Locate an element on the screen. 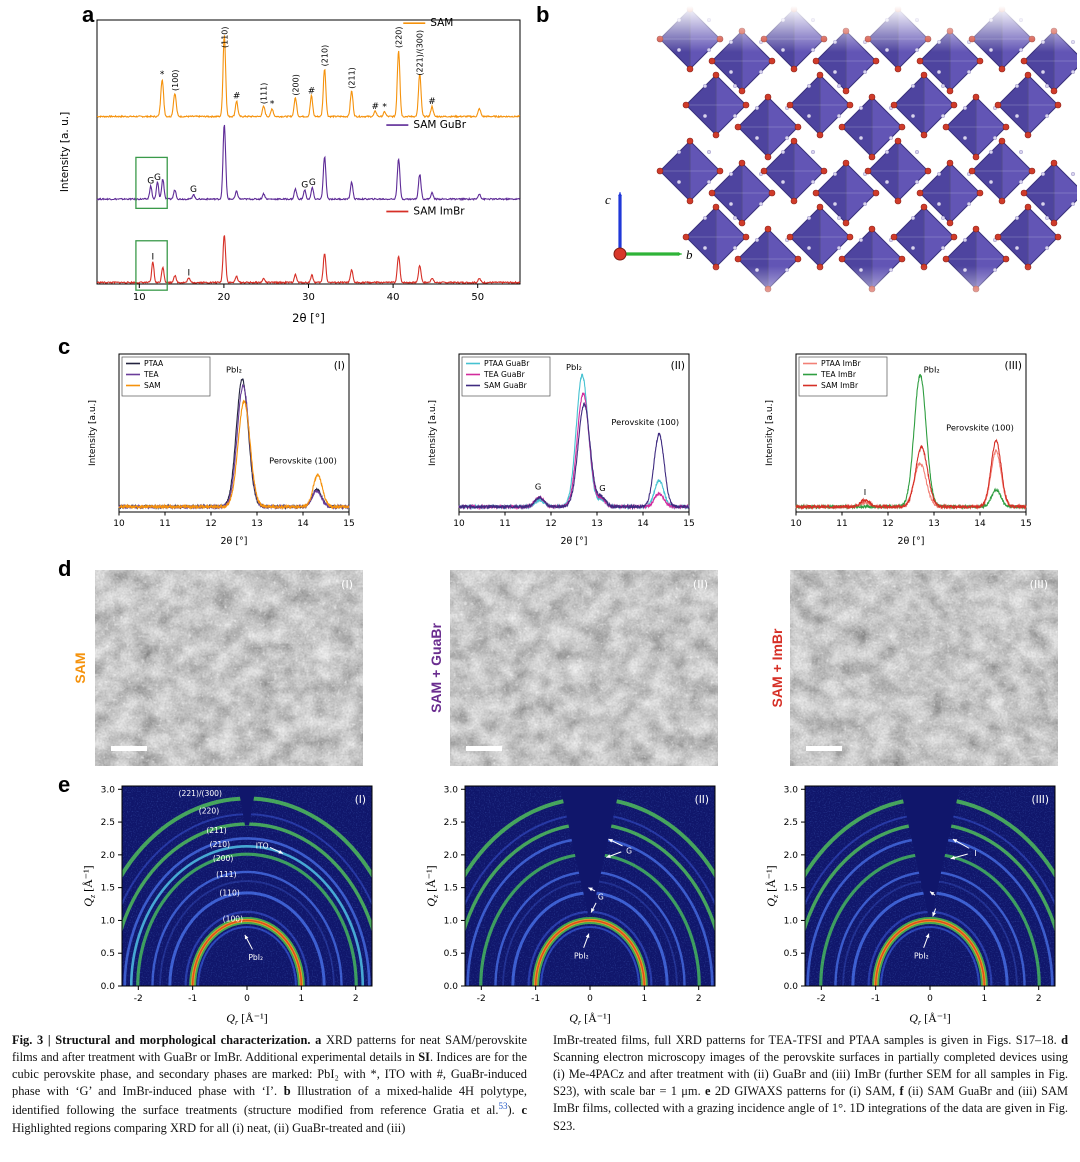  svg-text: SAM is located at coordinates (441, 23).